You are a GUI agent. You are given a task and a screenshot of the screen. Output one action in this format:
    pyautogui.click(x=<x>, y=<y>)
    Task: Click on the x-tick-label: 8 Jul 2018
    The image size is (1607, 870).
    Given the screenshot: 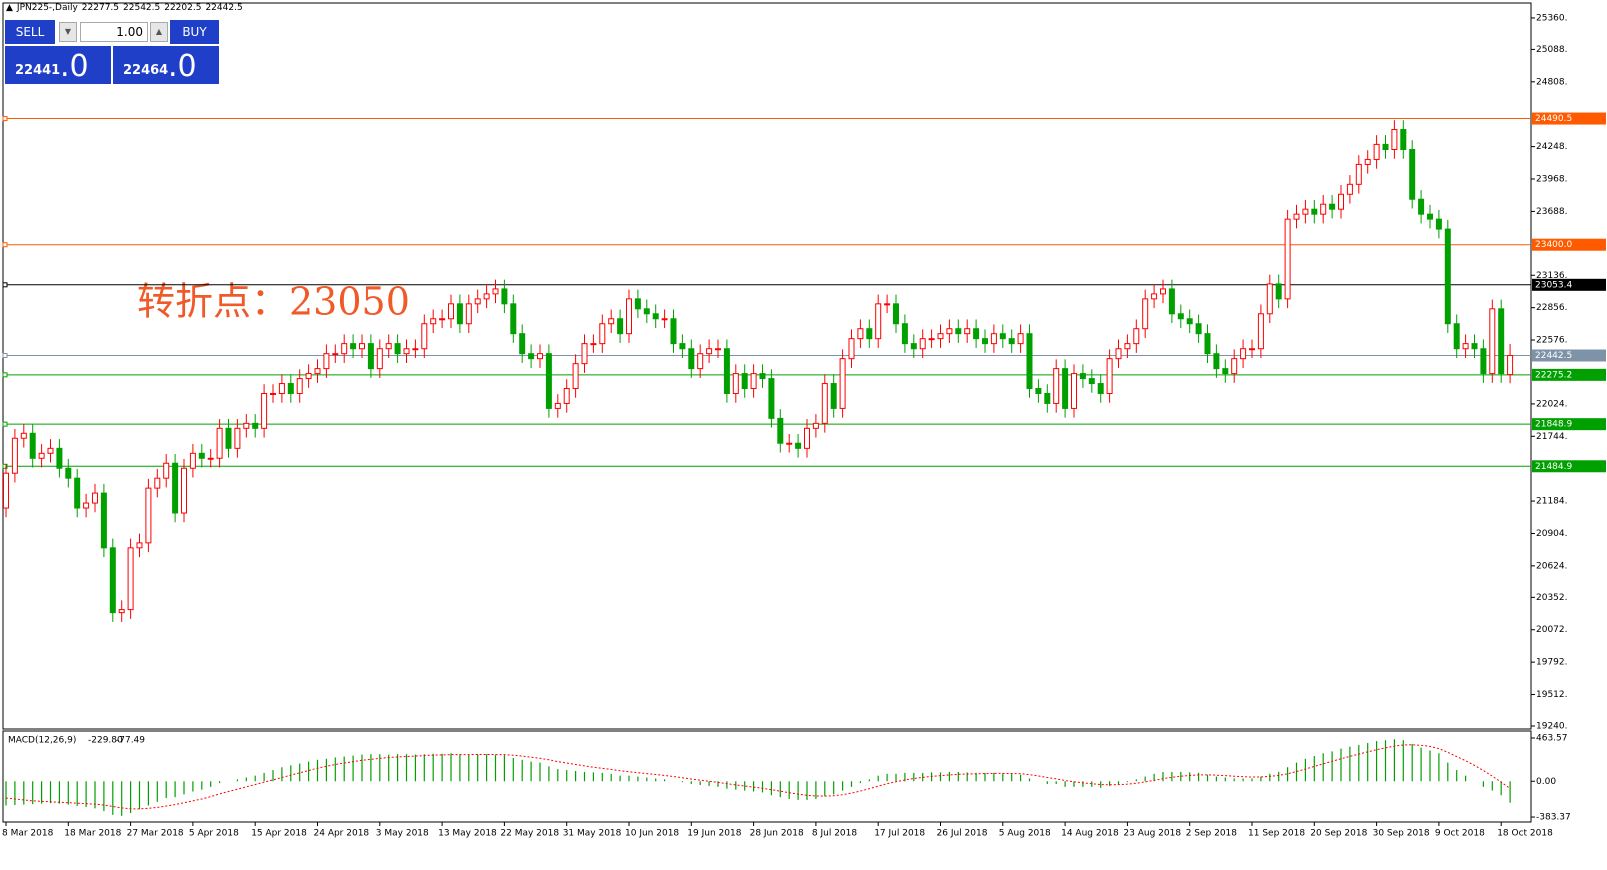 What is the action you would take?
    pyautogui.click(x=834, y=834)
    